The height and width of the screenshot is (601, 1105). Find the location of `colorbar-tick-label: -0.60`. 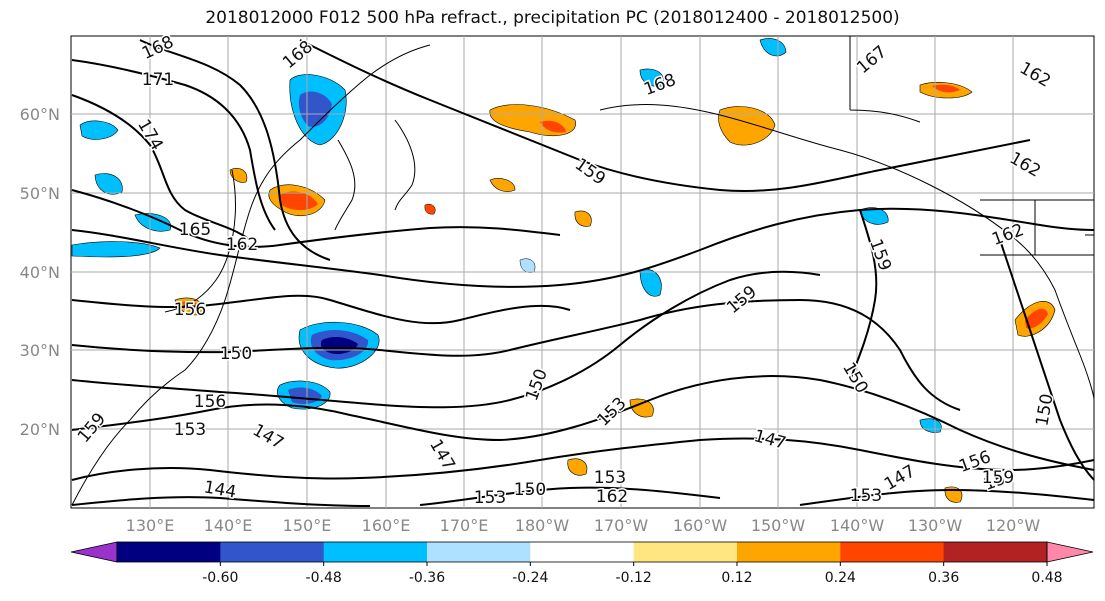

colorbar-tick-label: -0.60 is located at coordinates (220, 578).